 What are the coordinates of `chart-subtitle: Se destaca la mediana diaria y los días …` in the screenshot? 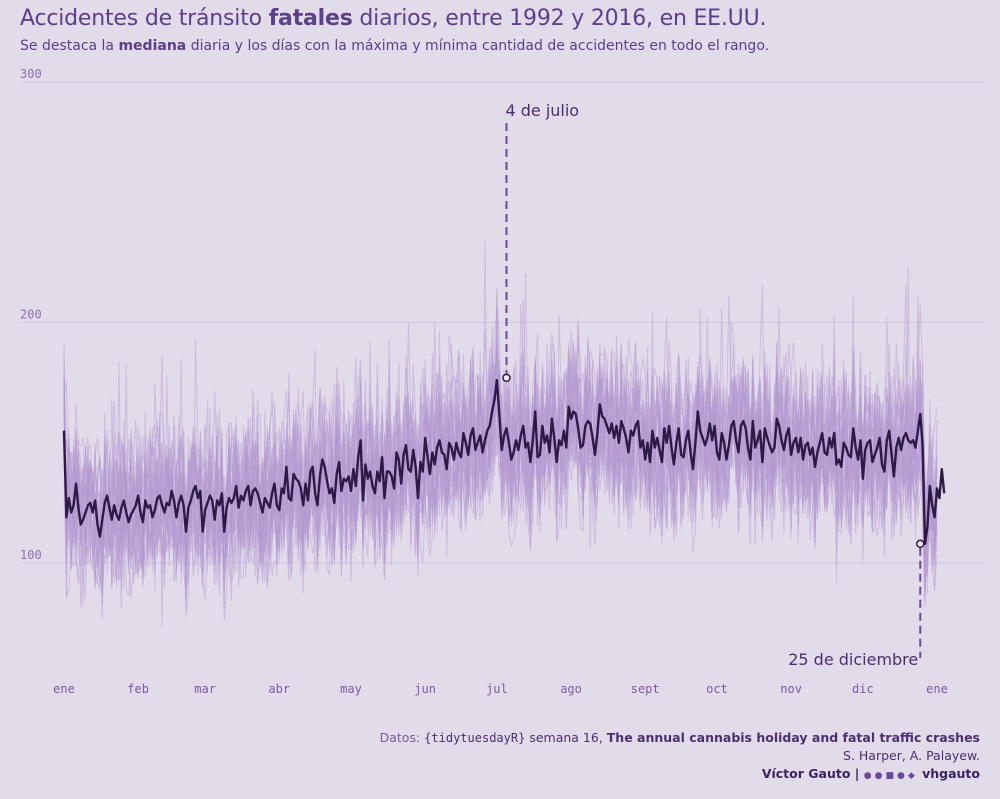 It's located at (394, 46).